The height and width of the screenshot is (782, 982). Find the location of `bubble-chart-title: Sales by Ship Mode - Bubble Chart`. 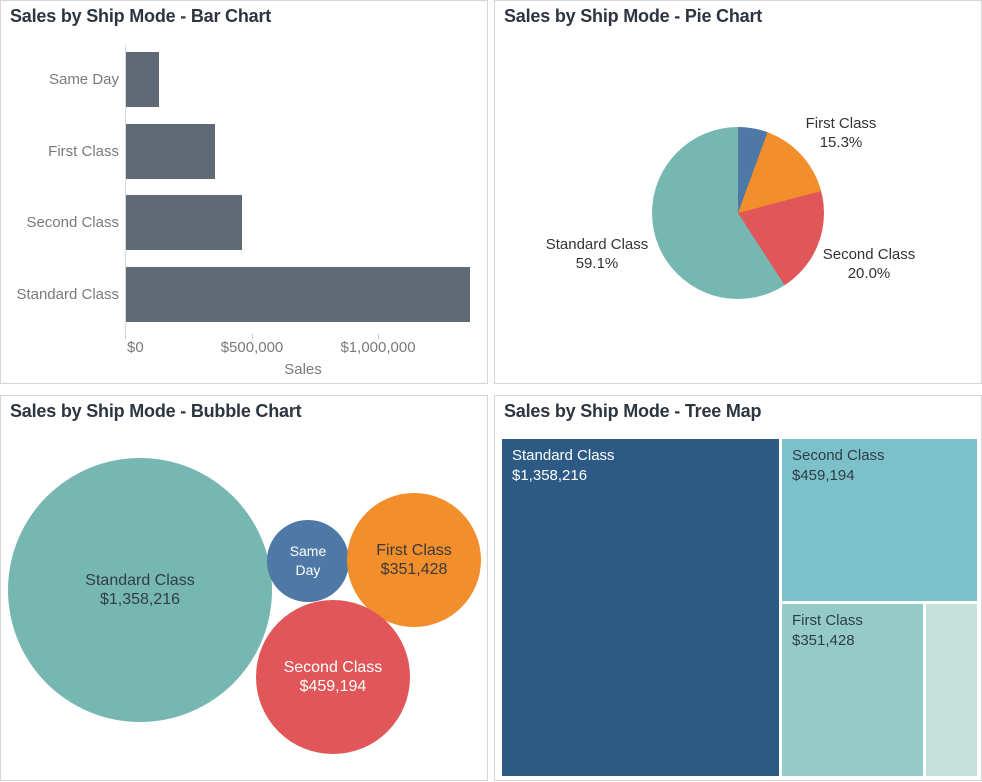

bubble-chart-title: Sales by Ship Mode - Bubble Chart is located at coordinates (156, 411).